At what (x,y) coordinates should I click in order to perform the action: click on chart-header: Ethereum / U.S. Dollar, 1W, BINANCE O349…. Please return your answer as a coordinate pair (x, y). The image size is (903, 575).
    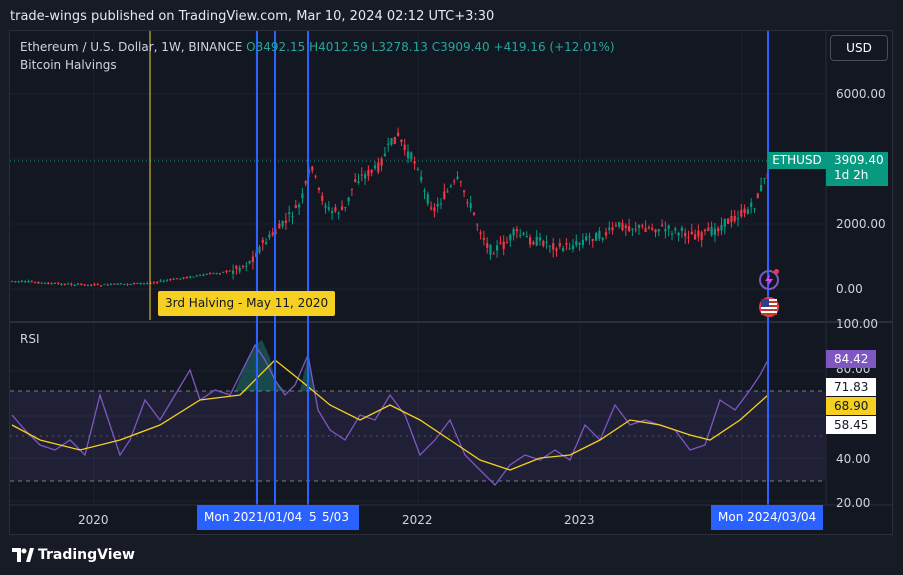
    Looking at the image, I should click on (317, 47).